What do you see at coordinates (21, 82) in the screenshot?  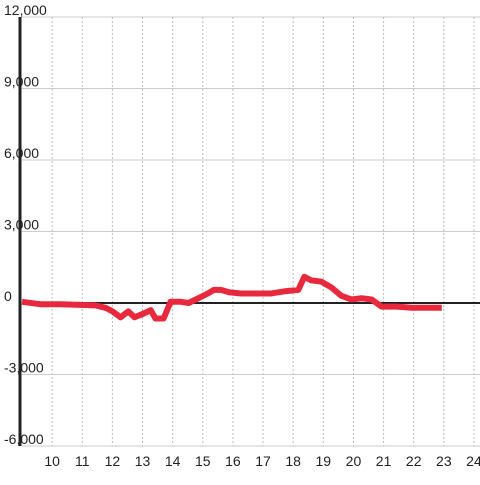 I see `y-tick-label: 9,000` at bounding box center [21, 82].